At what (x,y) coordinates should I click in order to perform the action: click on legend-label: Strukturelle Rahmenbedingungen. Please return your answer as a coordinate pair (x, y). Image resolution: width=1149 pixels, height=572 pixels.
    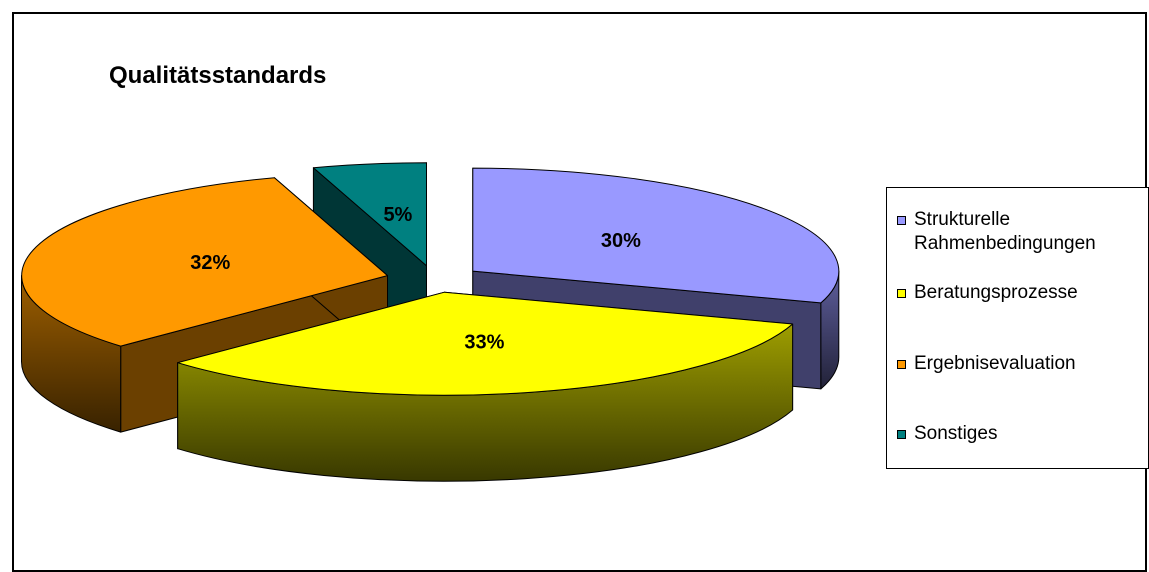
    Looking at the image, I should click on (1005, 231).